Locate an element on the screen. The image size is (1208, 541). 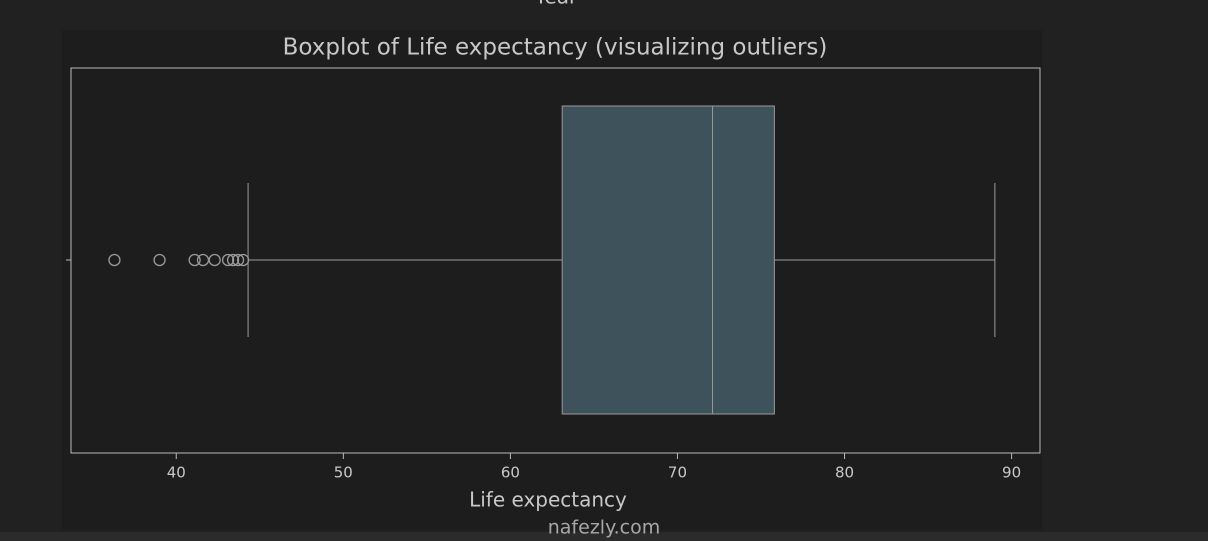
x-tick-label: 40 is located at coordinates (176, 473).